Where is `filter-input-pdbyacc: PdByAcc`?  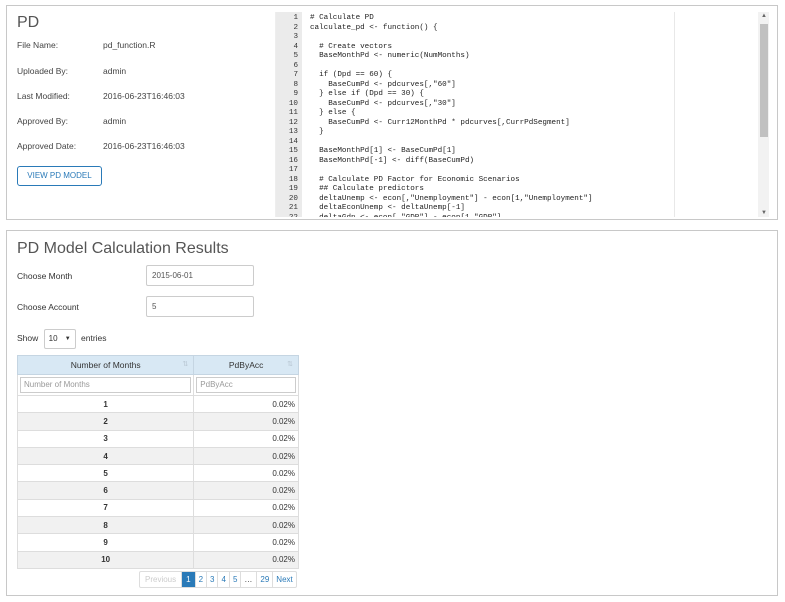 filter-input-pdbyacc: PdByAcc is located at coordinates (246, 385).